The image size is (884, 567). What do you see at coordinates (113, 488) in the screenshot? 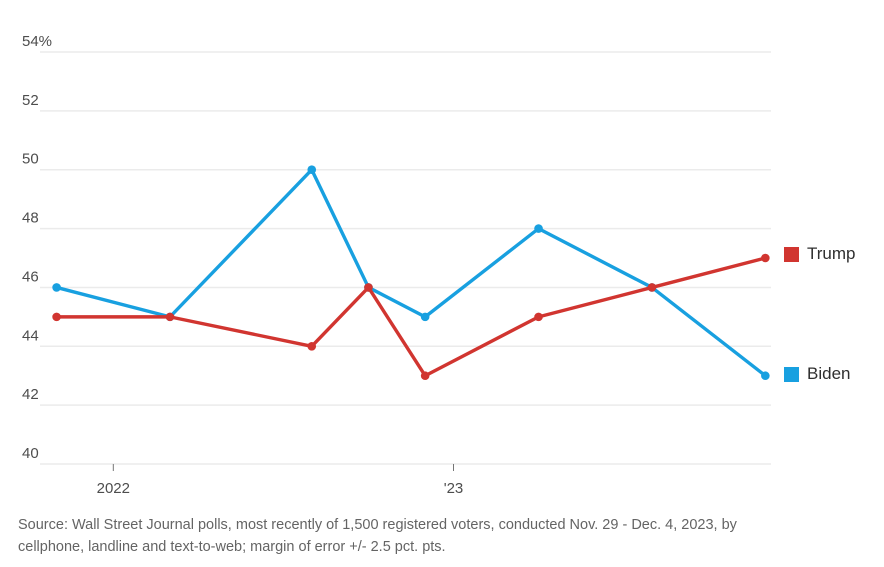
I see `x-tick-label: 2022` at bounding box center [113, 488].